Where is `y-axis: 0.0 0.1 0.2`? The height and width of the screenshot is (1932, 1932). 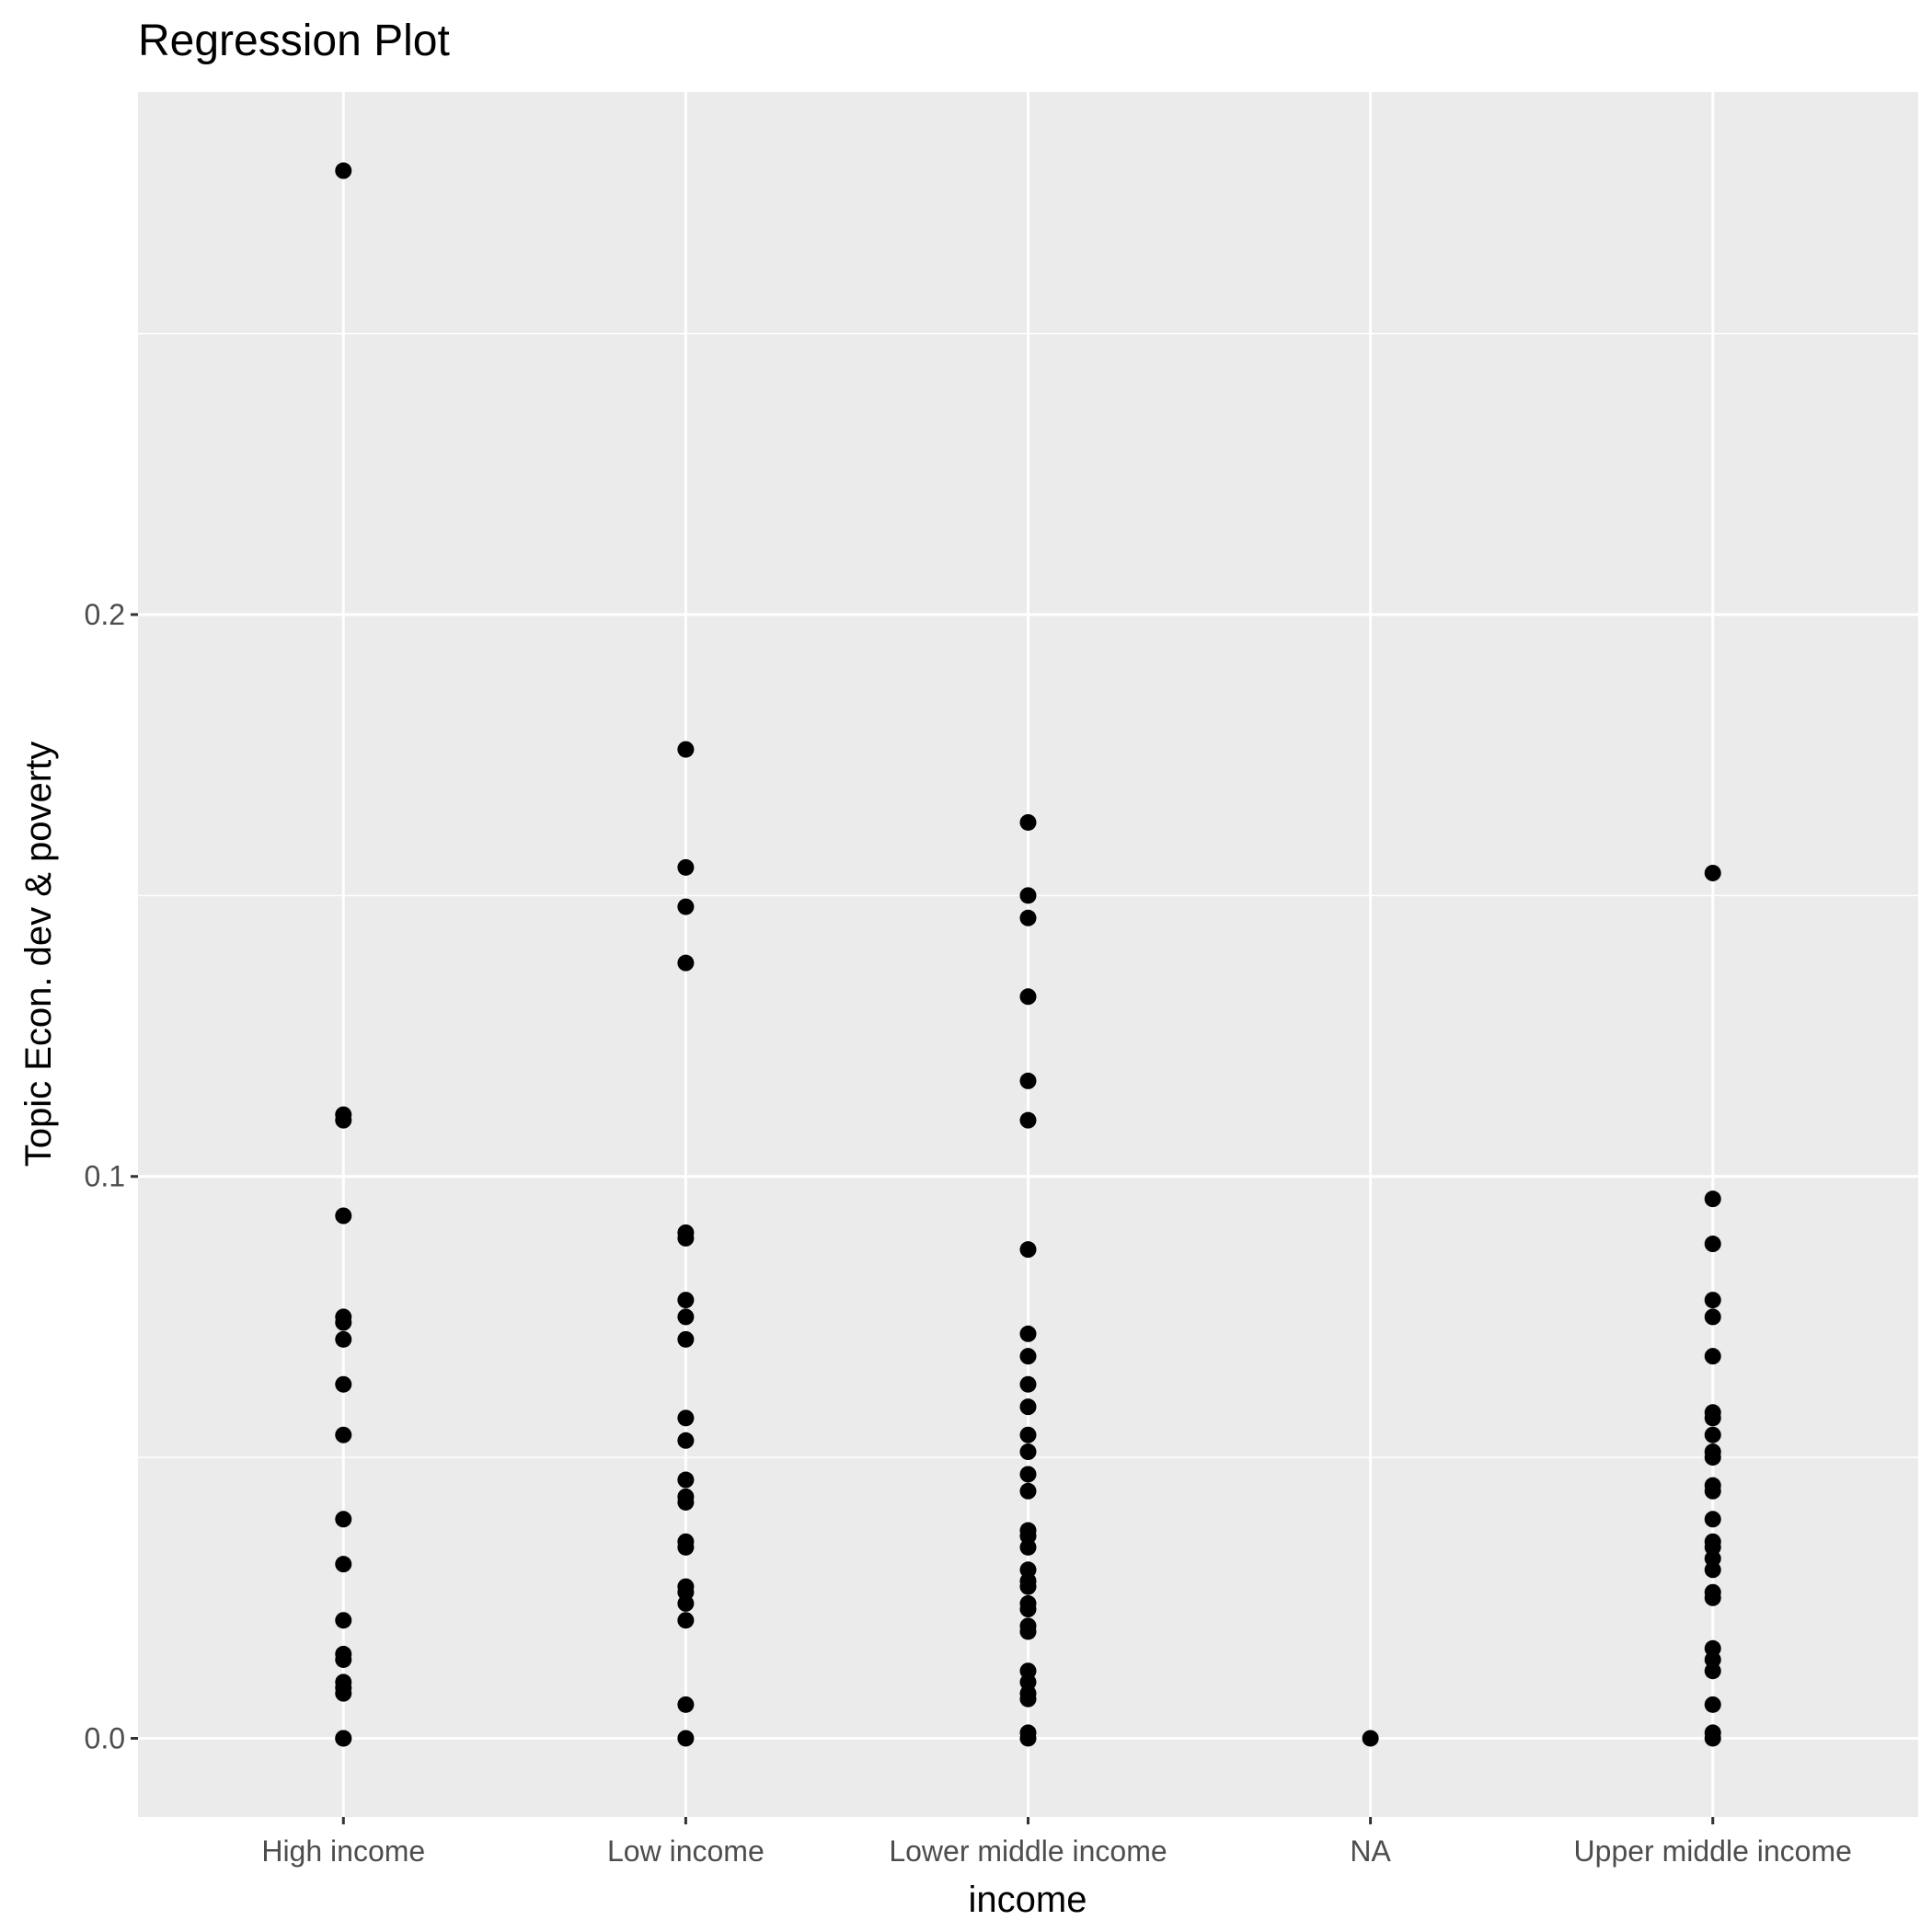
y-axis: 0.0 0.1 0.2 is located at coordinates (111, 1176).